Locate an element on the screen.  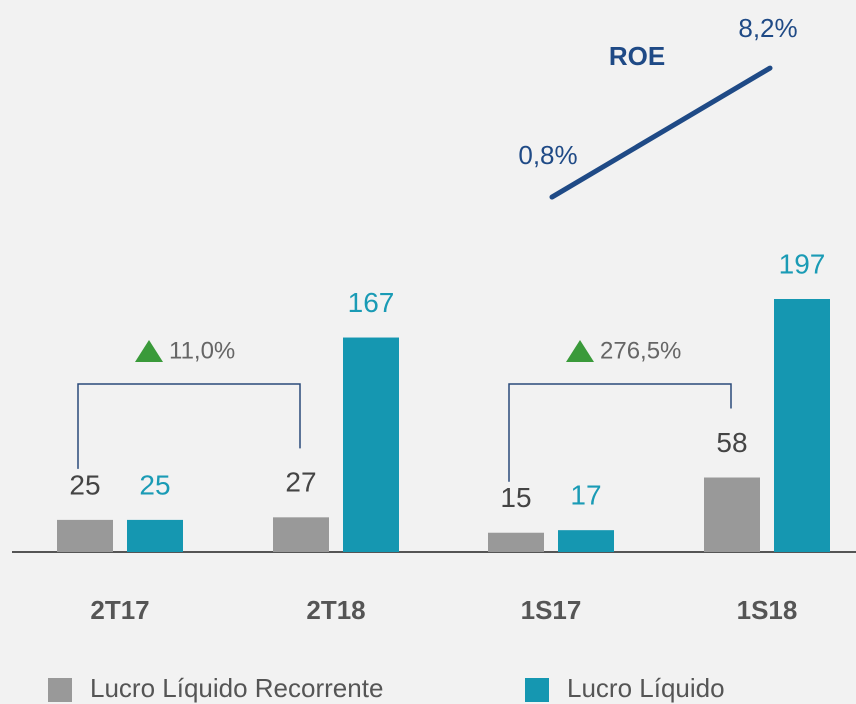
data-label: 17 is located at coordinates (585, 495).